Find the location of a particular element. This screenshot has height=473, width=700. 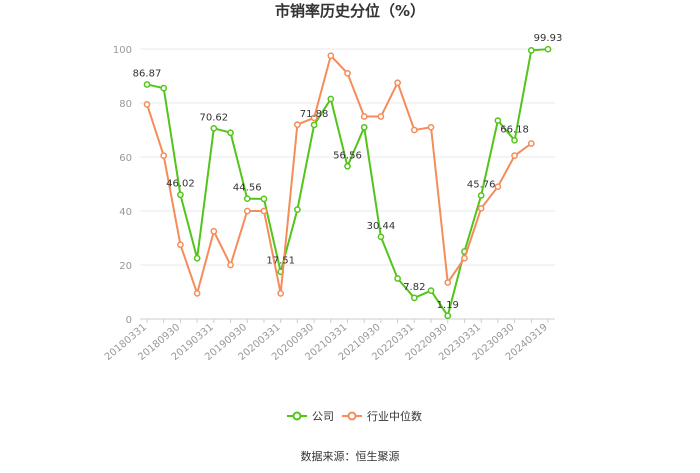

y-tick-label: 20 is located at coordinates (125, 266).